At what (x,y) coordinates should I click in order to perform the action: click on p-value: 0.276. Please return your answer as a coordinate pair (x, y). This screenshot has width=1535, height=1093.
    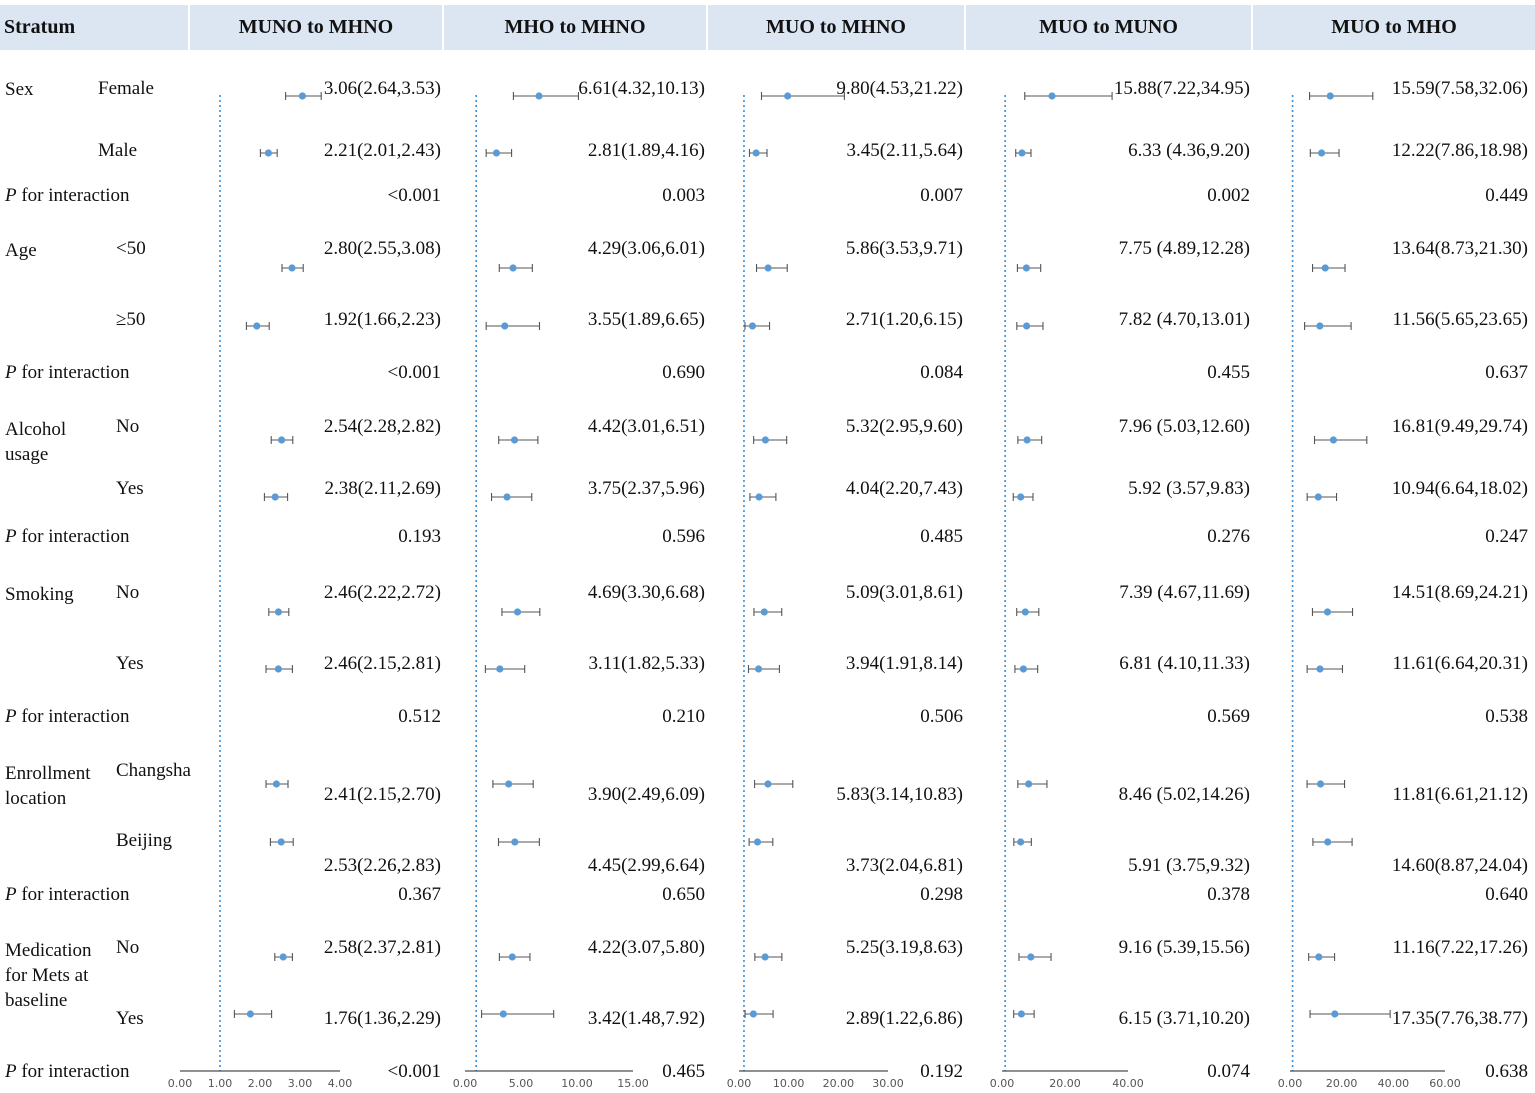
    Looking at the image, I should click on (1228, 536).